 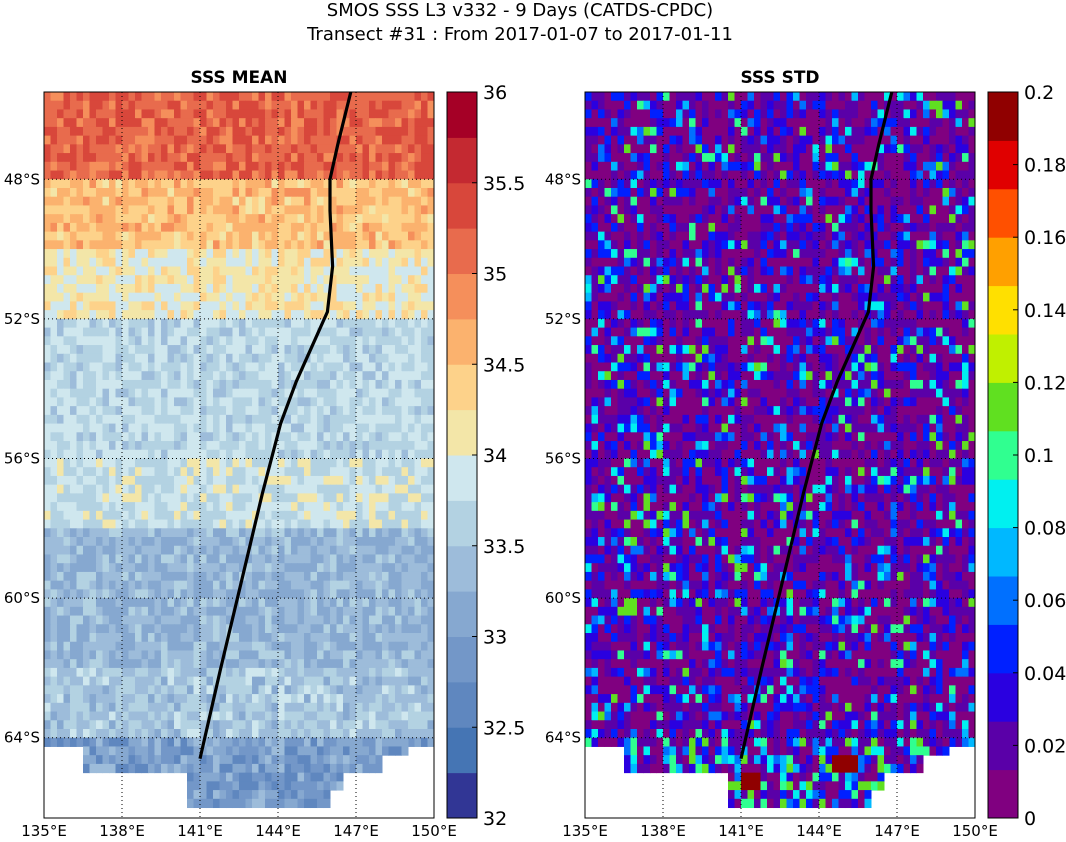 I want to click on figure-title: SMOS SSS L3 v332 - 9 Days (CATDS-CPDC), so click(x=520, y=10).